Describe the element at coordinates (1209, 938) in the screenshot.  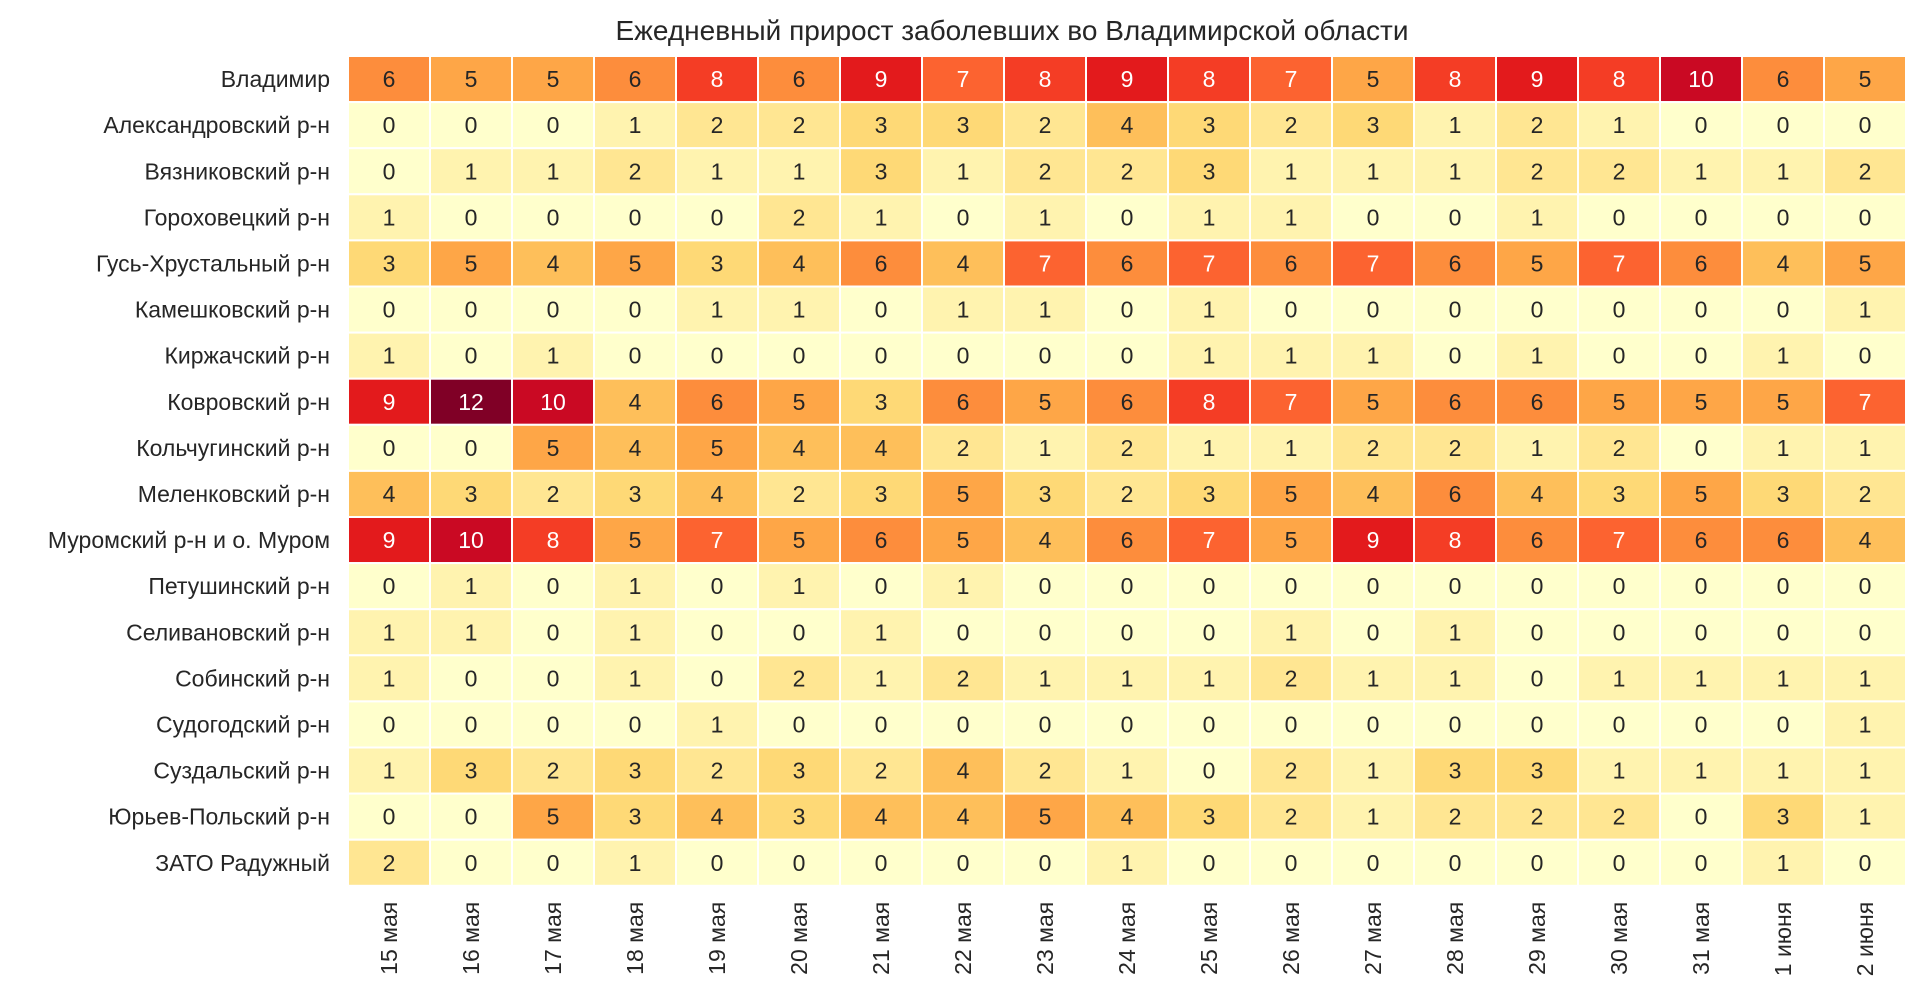
I see `column-label: 25 мая` at that location.